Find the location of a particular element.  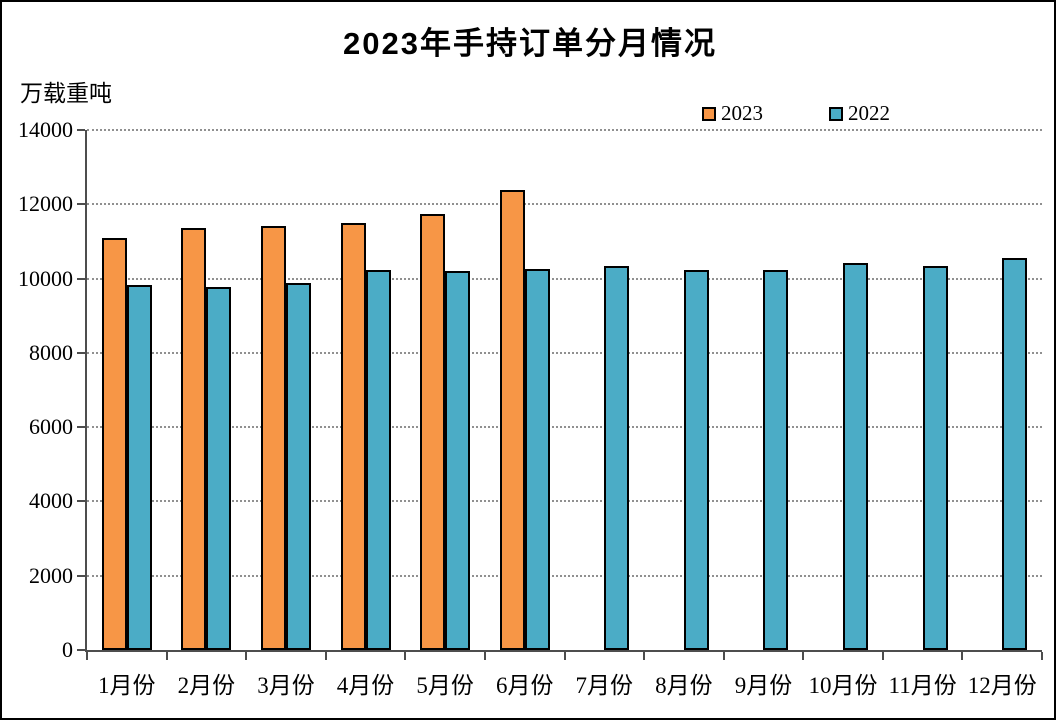

chart-title: 2023年手持订单分月情况 is located at coordinates (530, 43).